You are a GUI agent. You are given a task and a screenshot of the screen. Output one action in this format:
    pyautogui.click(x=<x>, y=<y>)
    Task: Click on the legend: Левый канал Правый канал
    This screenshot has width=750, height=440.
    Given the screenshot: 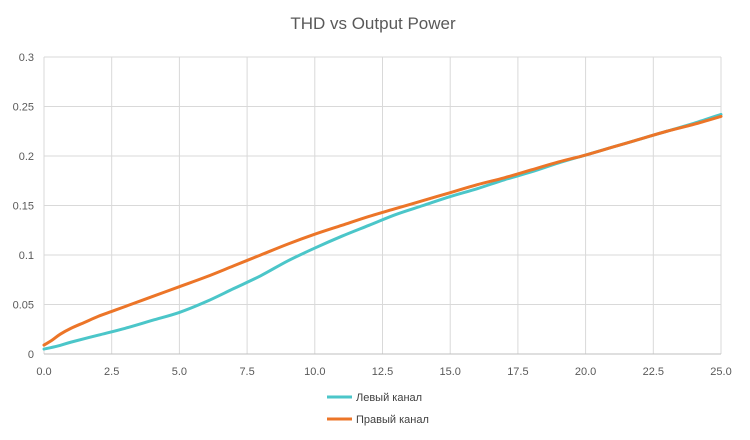 What is the action you would take?
    pyautogui.click(x=378, y=409)
    